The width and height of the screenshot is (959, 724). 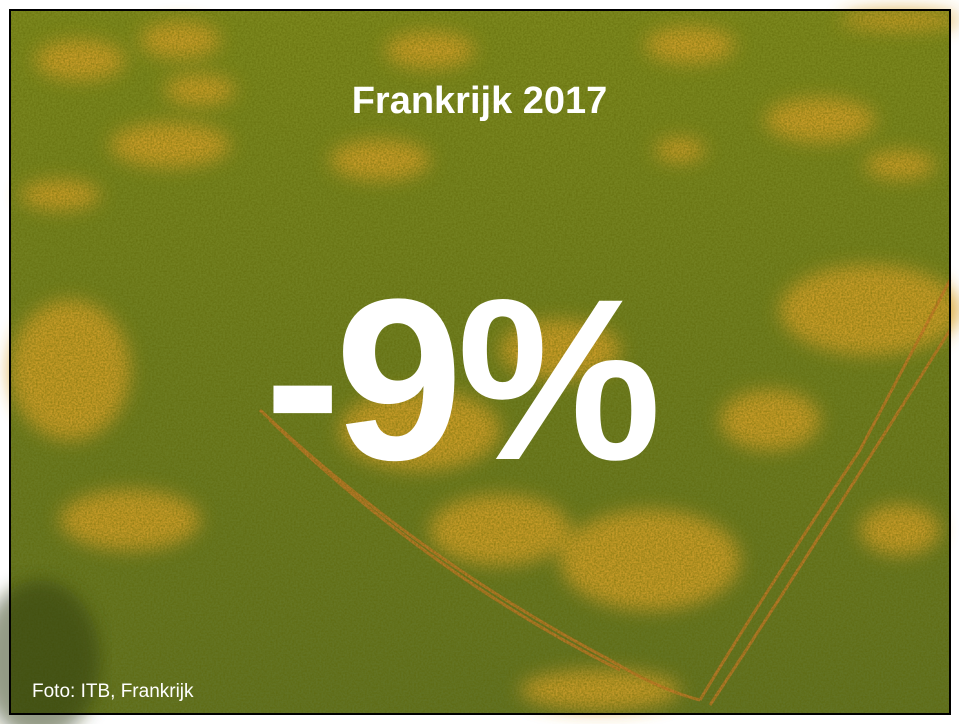 What do you see at coordinates (462, 379) in the screenshot?
I see `headline: -9%` at bounding box center [462, 379].